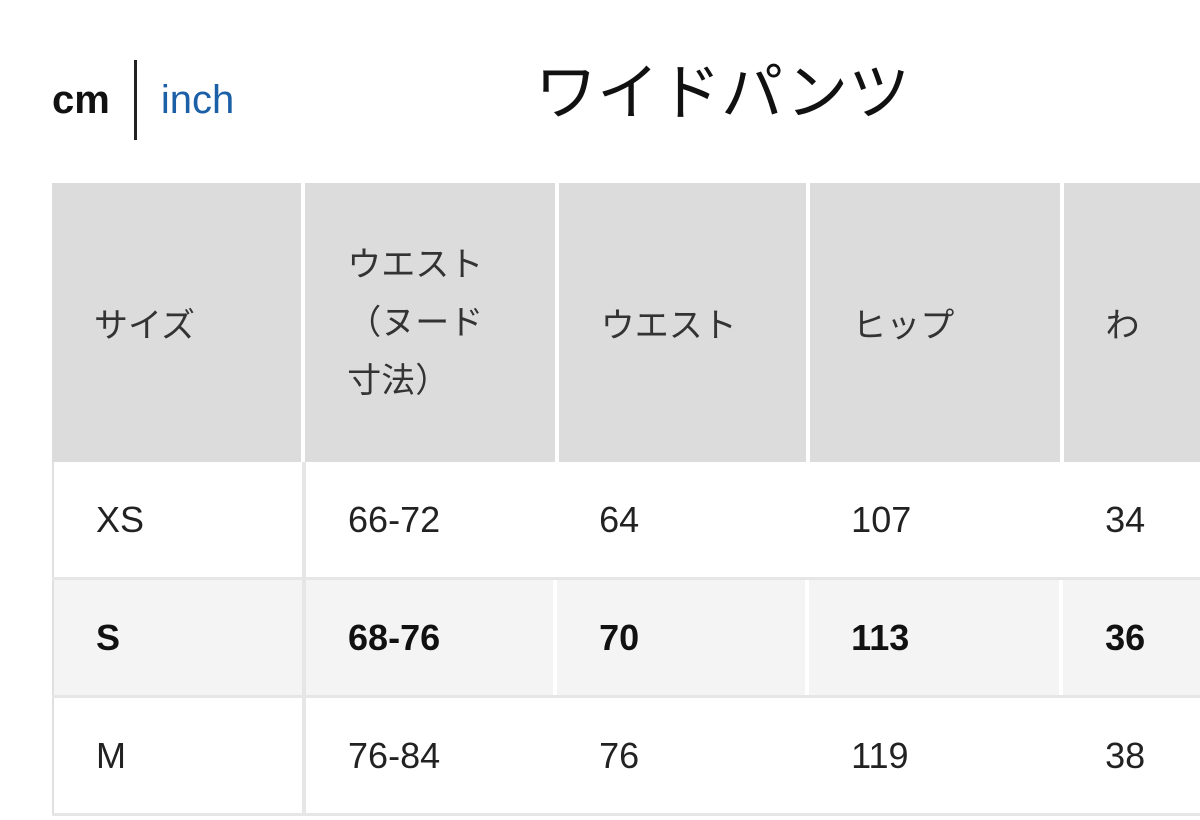 The width and height of the screenshot is (1200, 820). I want to click on page-title: ワイドパンツ, so click(723, 92).